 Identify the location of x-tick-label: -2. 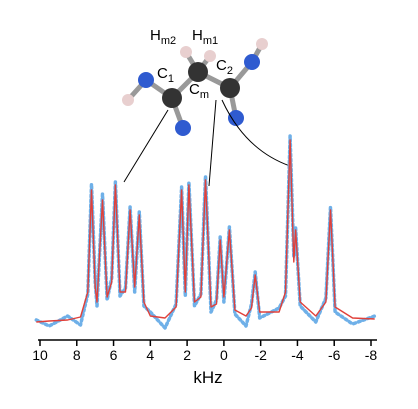
(260, 355).